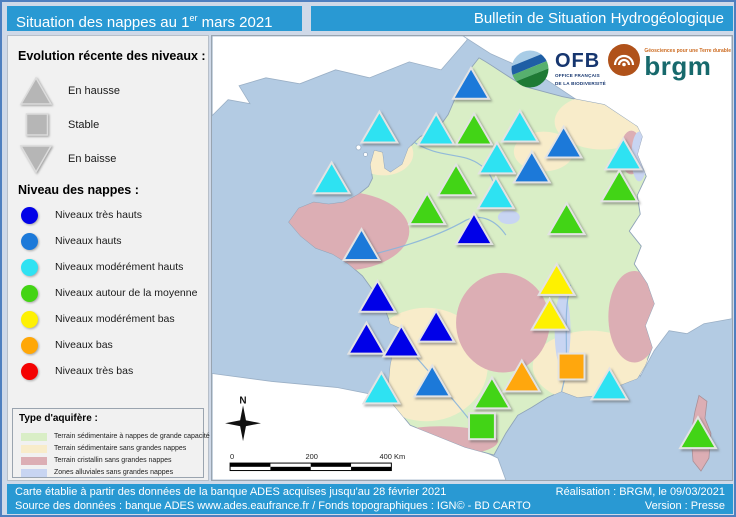  What do you see at coordinates (103, 22) in the screenshot?
I see `header-title-left-text: Situation des nappes au 1` at bounding box center [103, 22].